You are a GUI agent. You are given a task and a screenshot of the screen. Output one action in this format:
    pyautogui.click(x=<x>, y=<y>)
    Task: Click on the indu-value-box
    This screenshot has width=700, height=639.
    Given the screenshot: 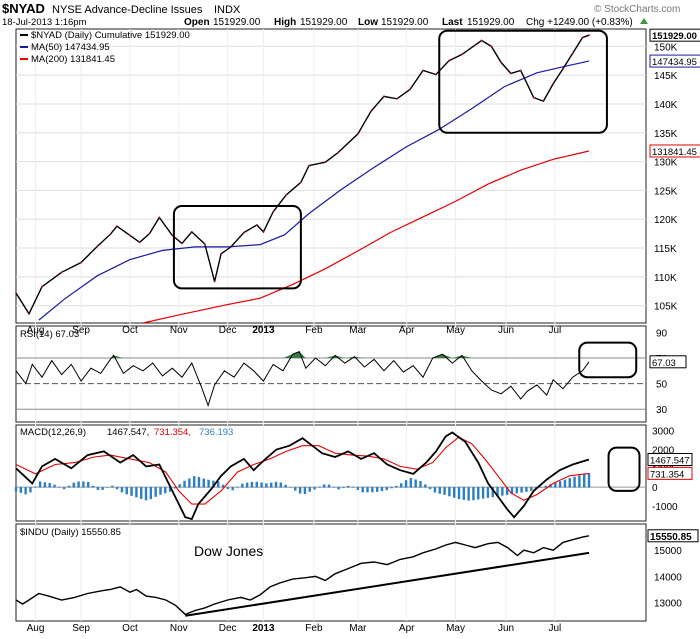 What is the action you would take?
    pyautogui.click(x=673, y=536)
    